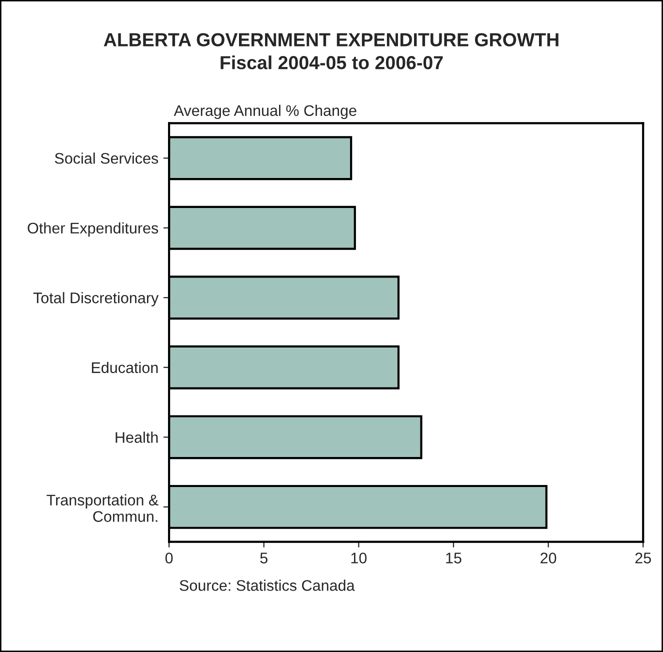  Describe the element at coordinates (125, 368) in the screenshot. I see `y-tick-label: Education` at that location.